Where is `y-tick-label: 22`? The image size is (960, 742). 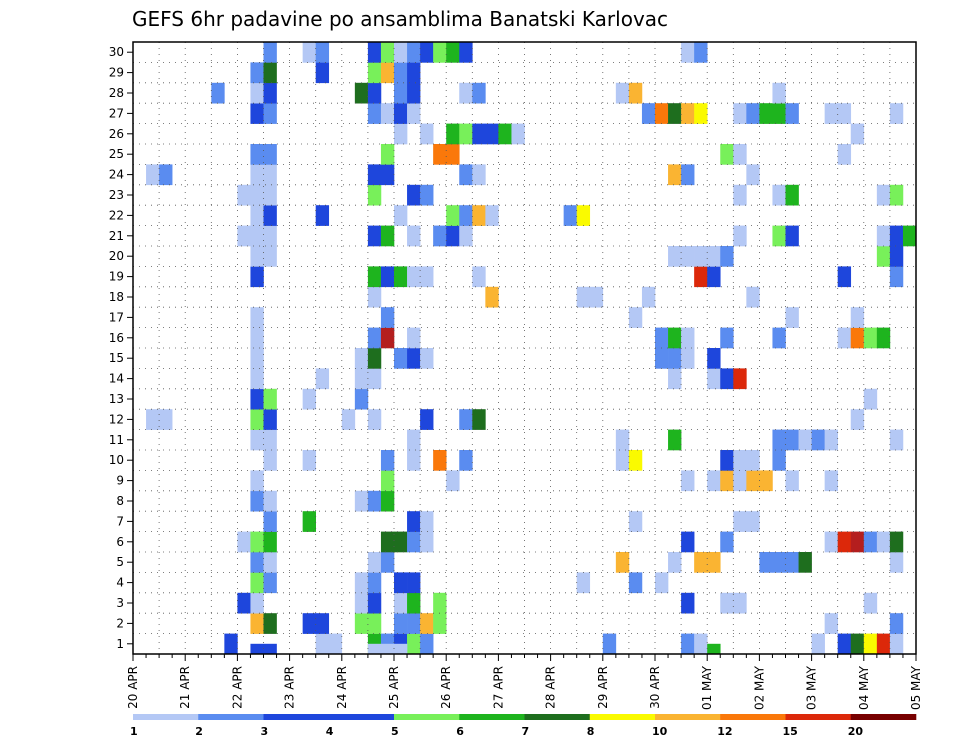
y-tick-label: 22 is located at coordinates (116, 215).